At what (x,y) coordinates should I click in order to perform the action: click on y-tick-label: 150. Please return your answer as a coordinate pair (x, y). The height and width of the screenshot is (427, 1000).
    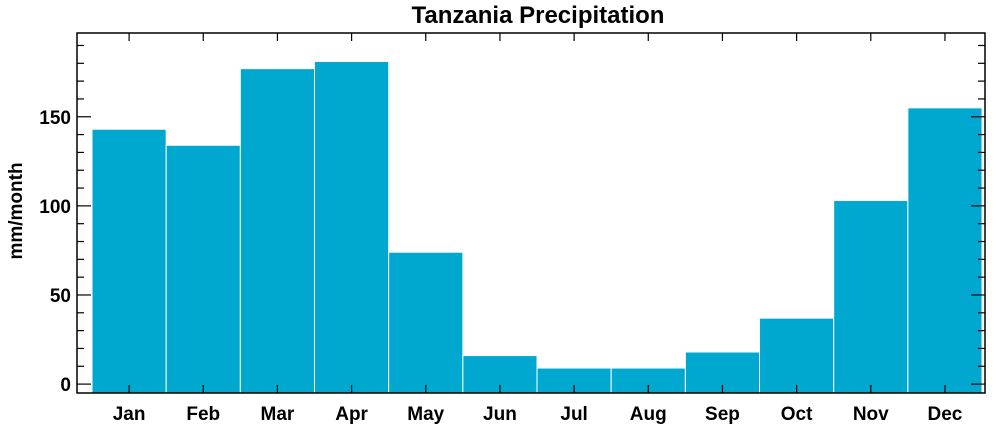
    Looking at the image, I should click on (55, 118).